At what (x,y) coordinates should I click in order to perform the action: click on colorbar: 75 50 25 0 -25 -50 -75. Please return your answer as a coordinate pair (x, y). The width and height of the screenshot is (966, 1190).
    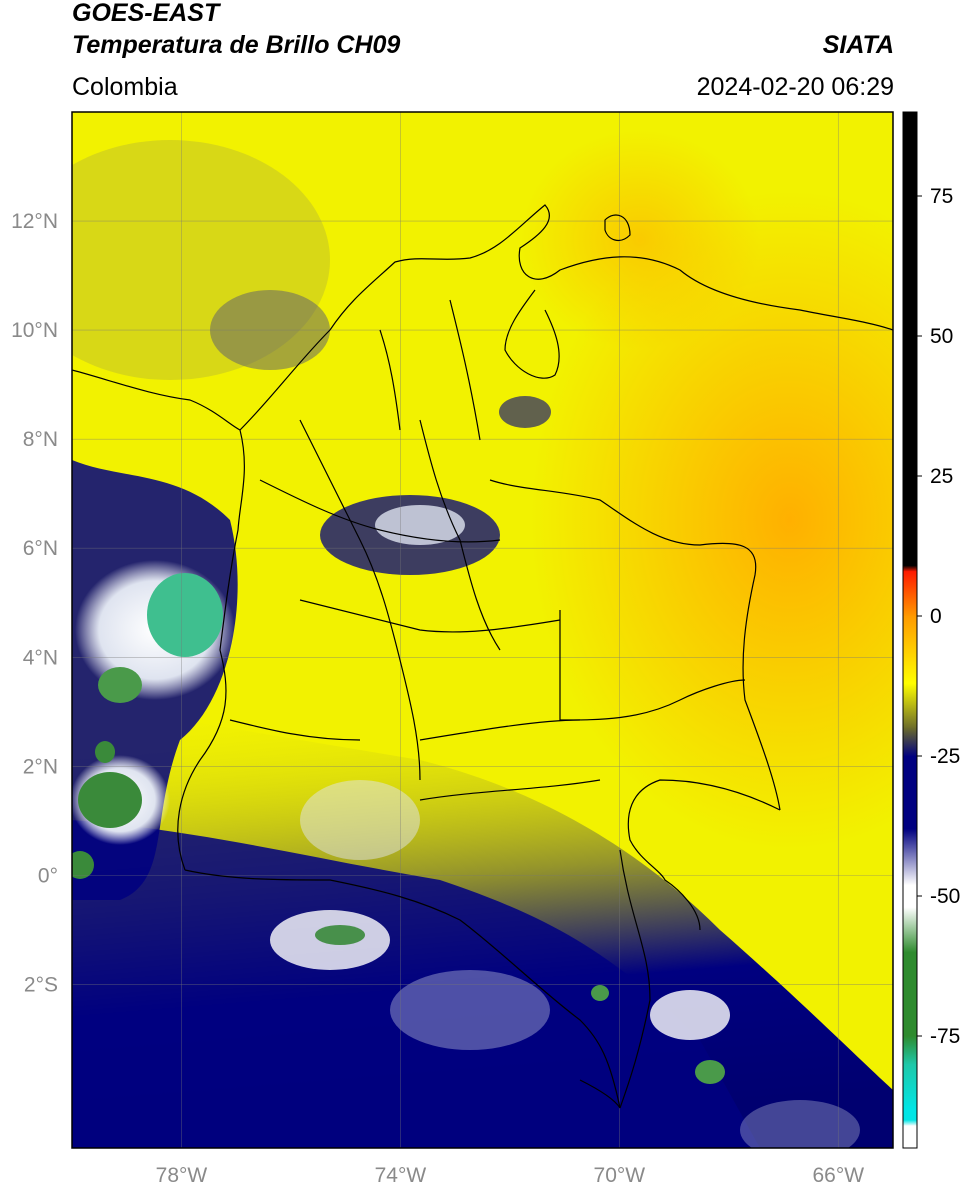
    Looking at the image, I should click on (931, 630).